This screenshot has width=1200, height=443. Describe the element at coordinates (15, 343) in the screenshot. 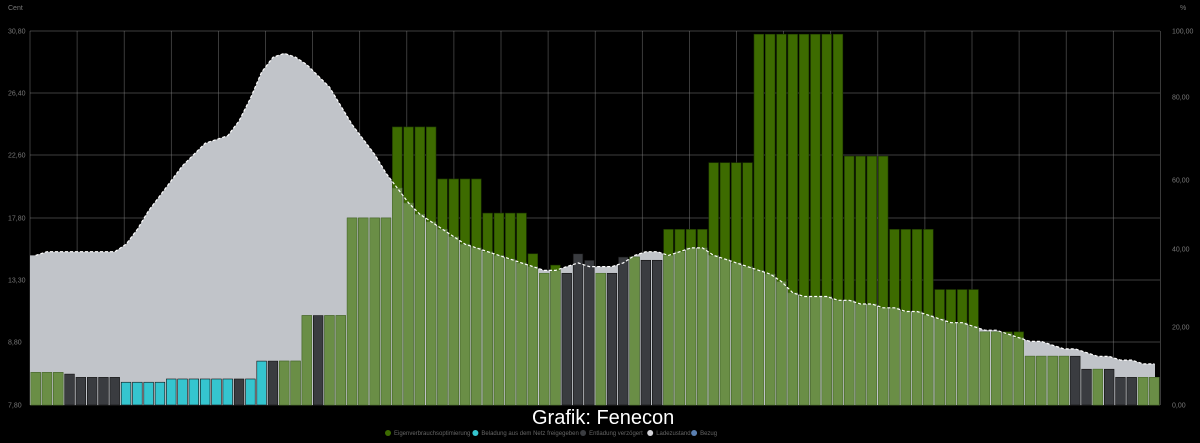

I see `y-left-tick-5: 8,80` at that location.